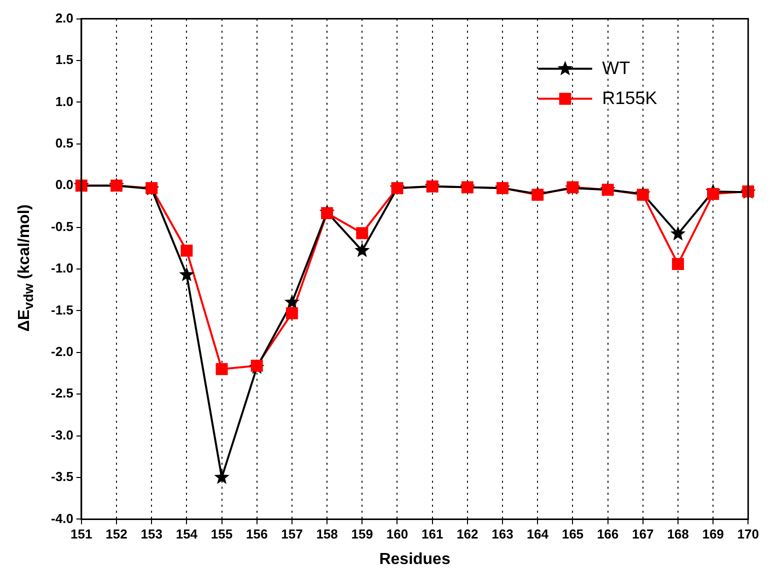 This screenshot has width=770, height=581. Describe the element at coordinates (467, 534) in the screenshot. I see `x-tick-label: 162` at that location.